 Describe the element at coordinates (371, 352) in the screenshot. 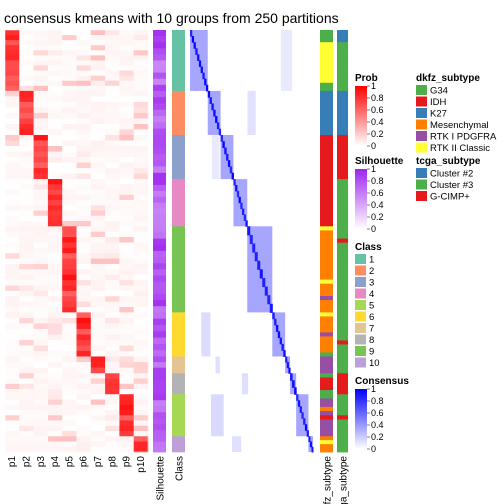

I see `class-label-9: 9` at that location.